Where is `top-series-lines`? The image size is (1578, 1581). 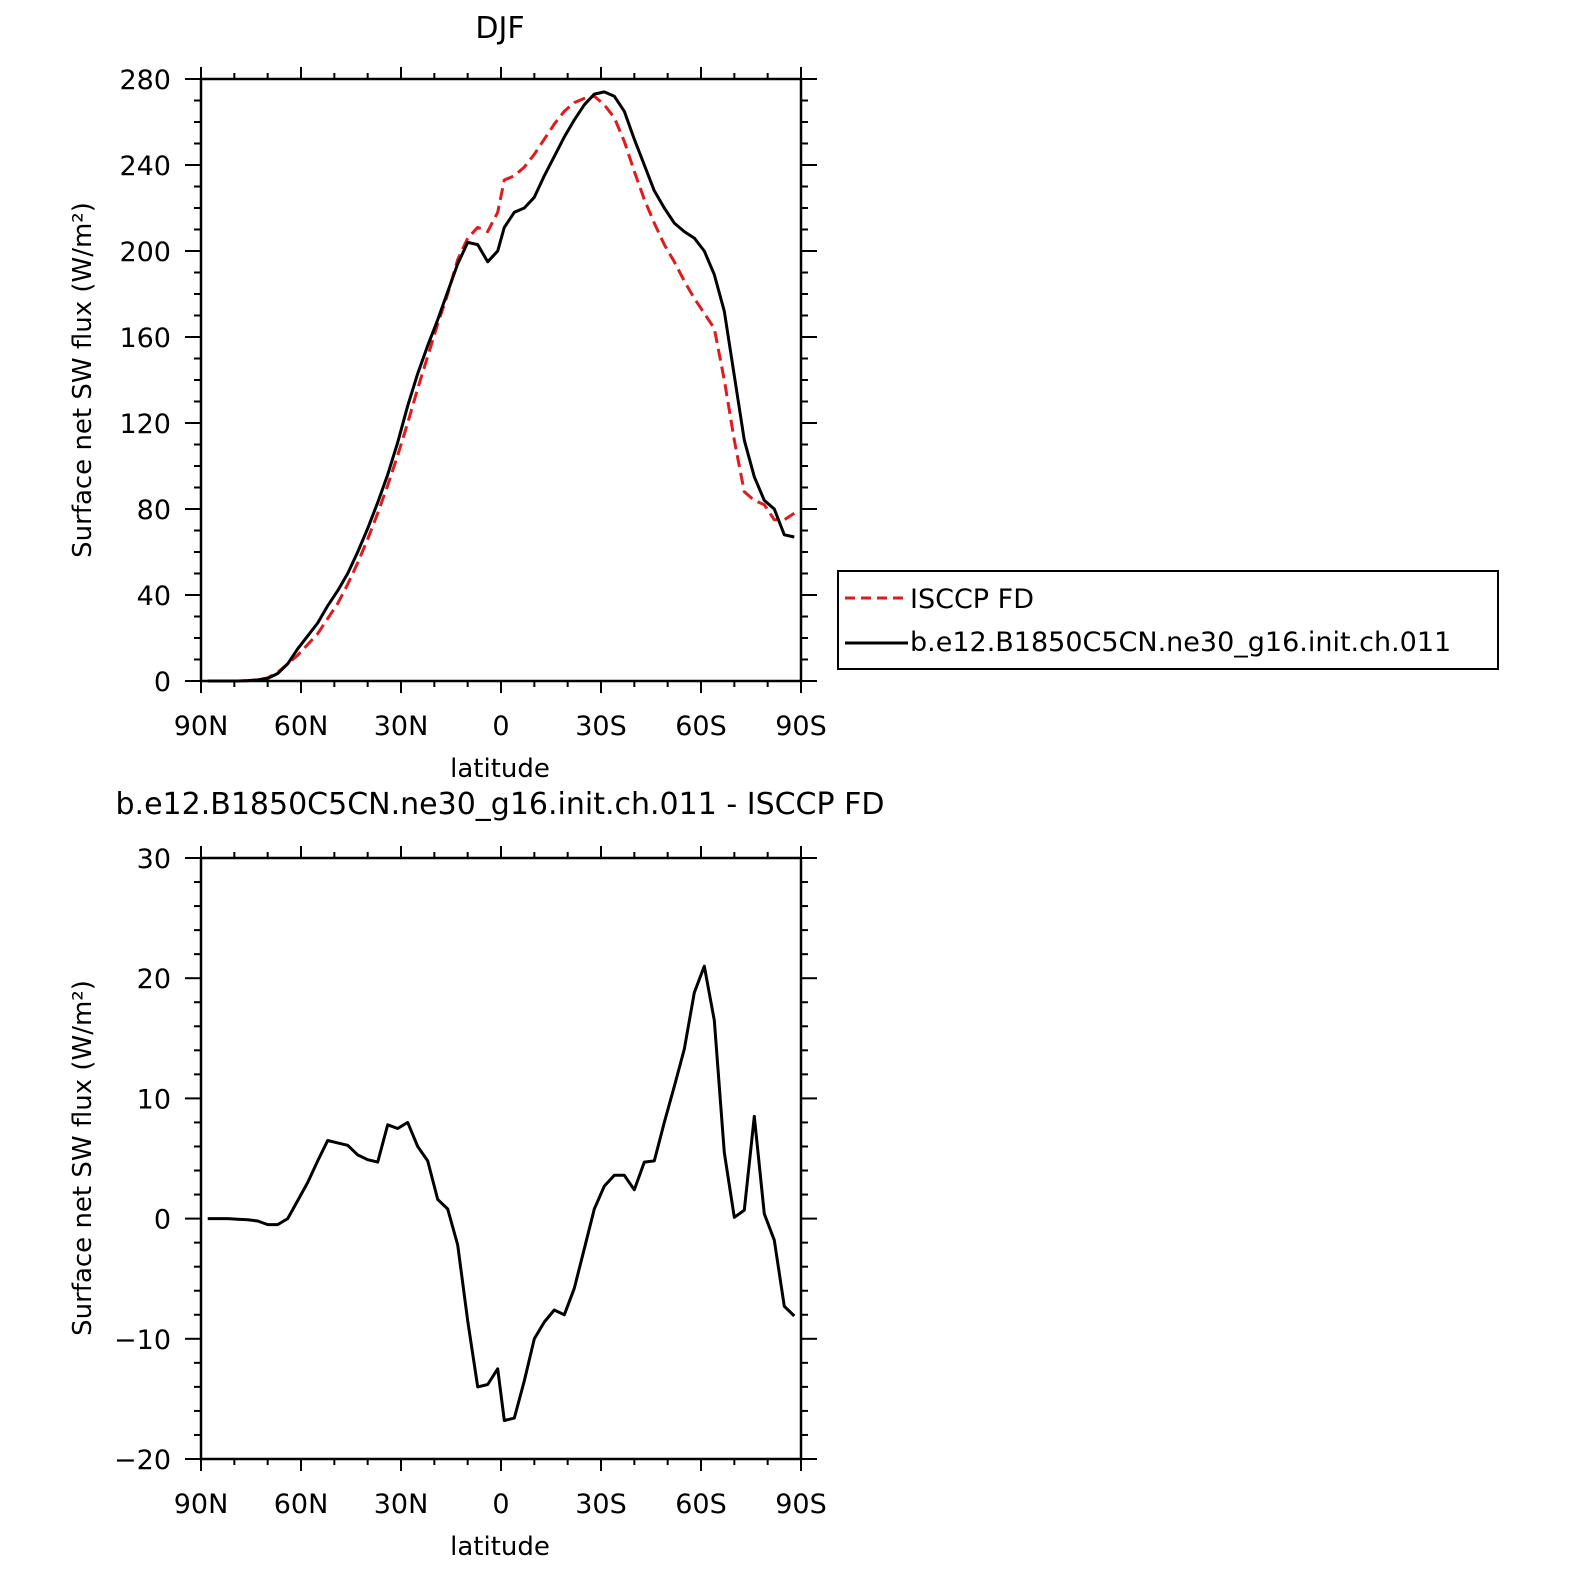 top-series-lines is located at coordinates (501, 386).